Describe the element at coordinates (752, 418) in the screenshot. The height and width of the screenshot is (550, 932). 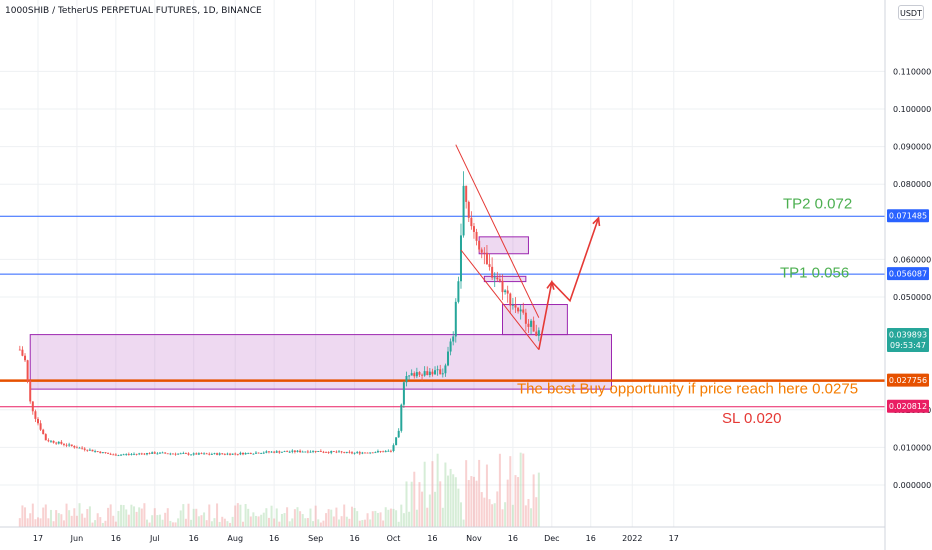
I see `annotation-text: SL 0.020` at that location.